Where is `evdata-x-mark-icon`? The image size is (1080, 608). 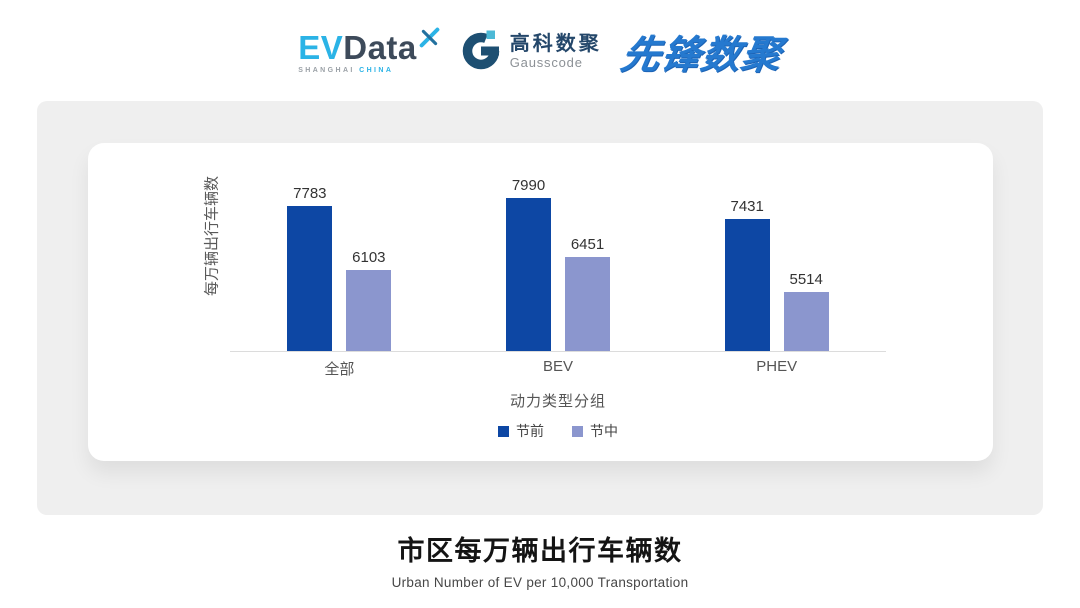
evdata-x-mark-icon is located at coordinates (429, 39).